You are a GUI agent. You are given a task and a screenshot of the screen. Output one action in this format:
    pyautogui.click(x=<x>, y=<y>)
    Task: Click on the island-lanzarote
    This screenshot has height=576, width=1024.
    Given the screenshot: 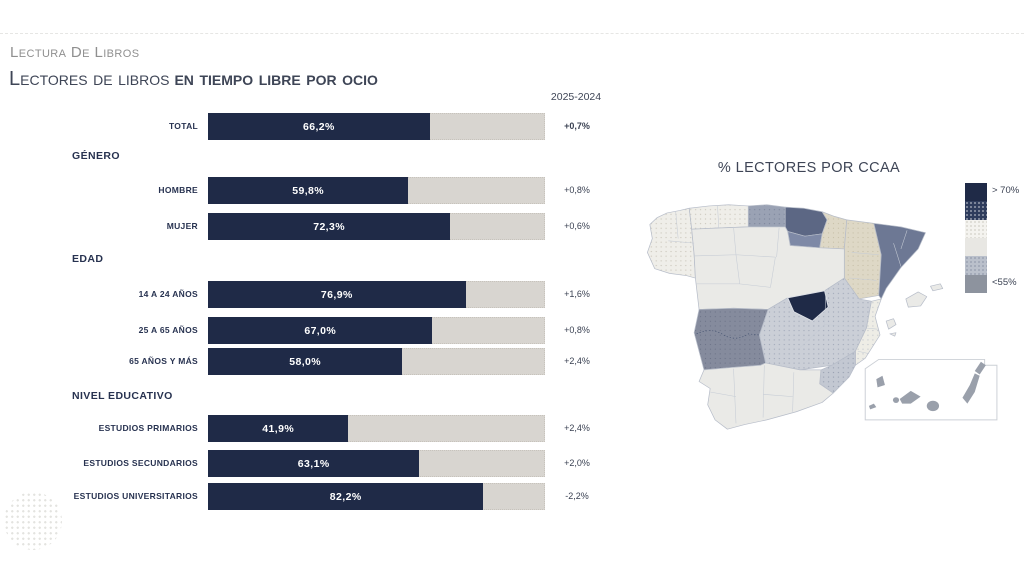 What is the action you would take?
    pyautogui.click(x=980, y=368)
    